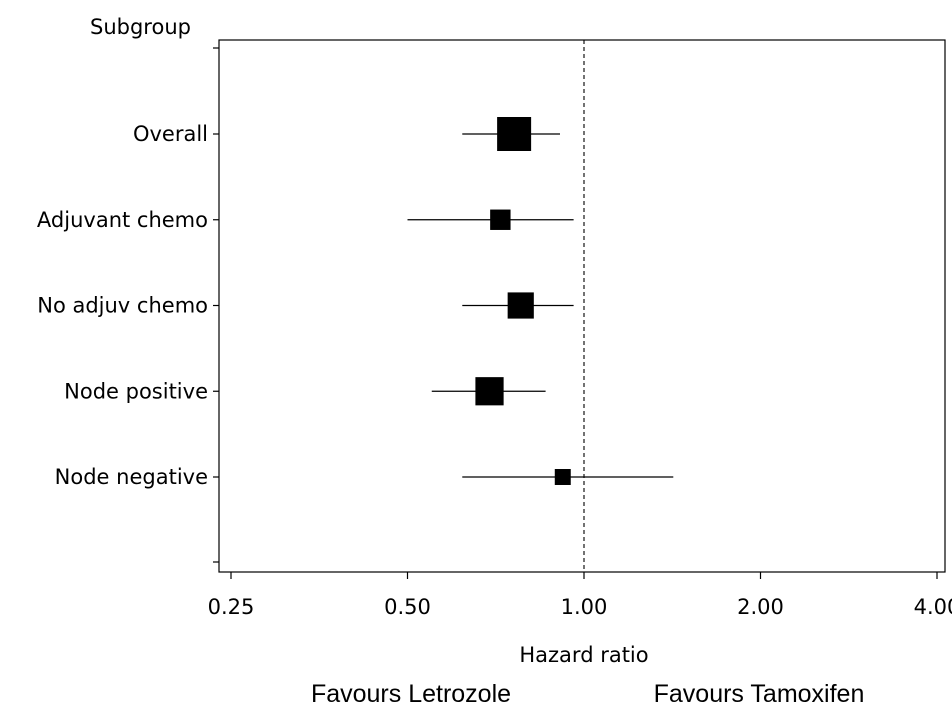 The width and height of the screenshot is (952, 708). What do you see at coordinates (140, 27) in the screenshot?
I see `y-axis-title: Subgroup` at bounding box center [140, 27].